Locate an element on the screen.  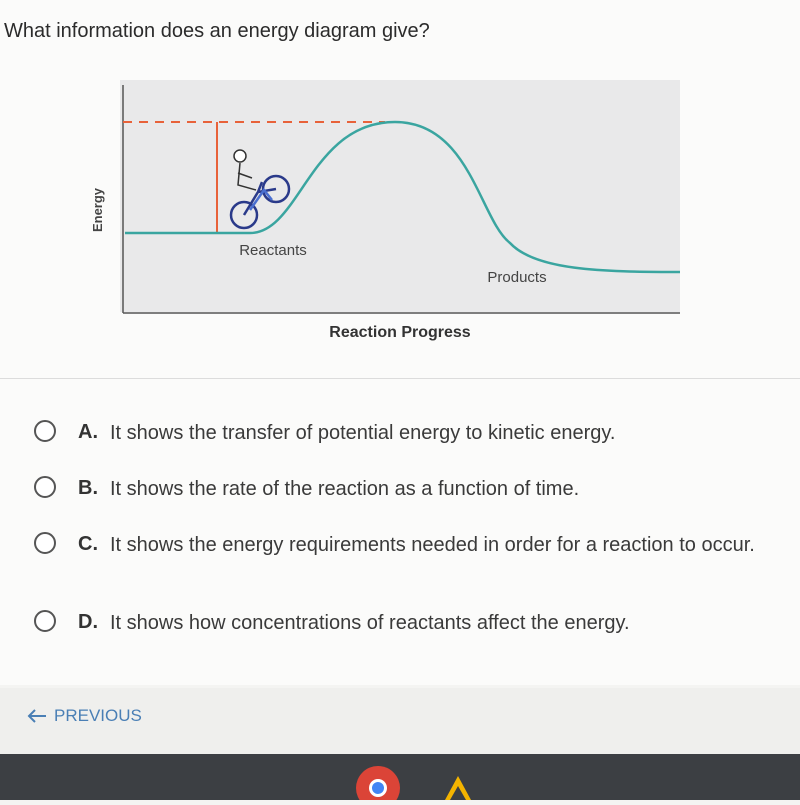
previous-button: PREVIOUS is located at coordinates (84, 716).